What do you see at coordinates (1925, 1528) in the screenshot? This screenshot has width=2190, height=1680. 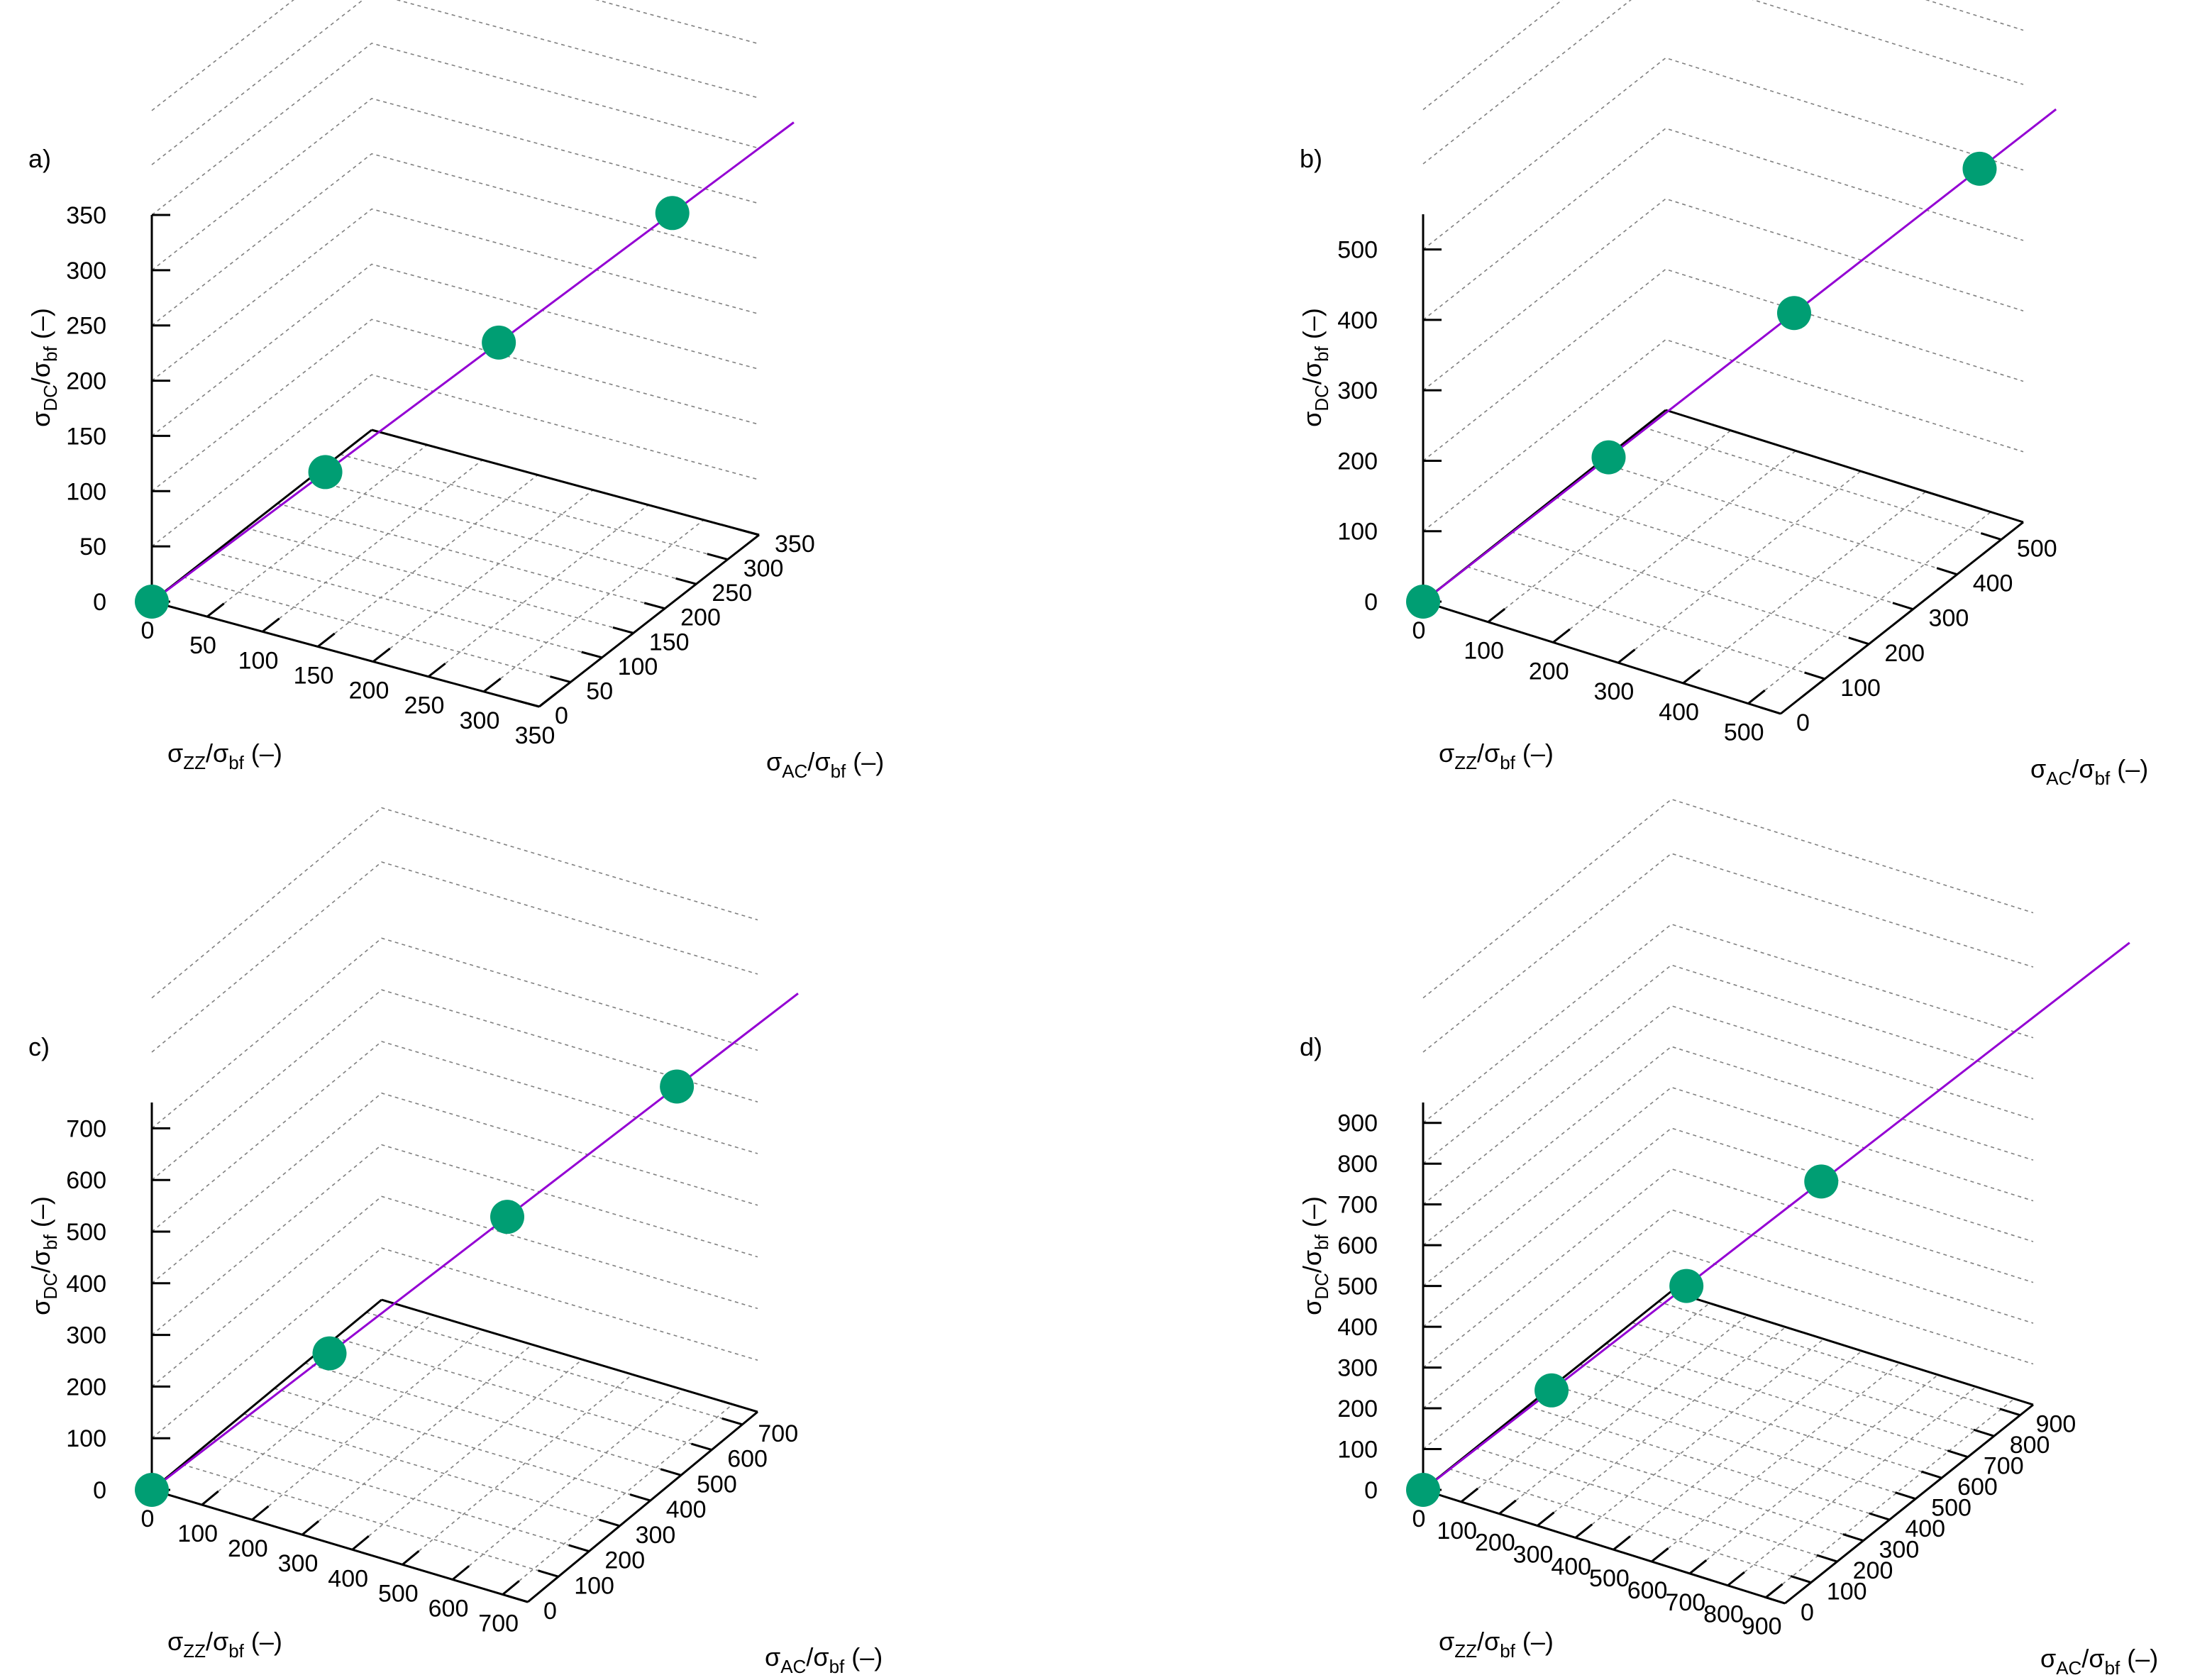 I see `y-tick-label: 400` at bounding box center [1925, 1528].